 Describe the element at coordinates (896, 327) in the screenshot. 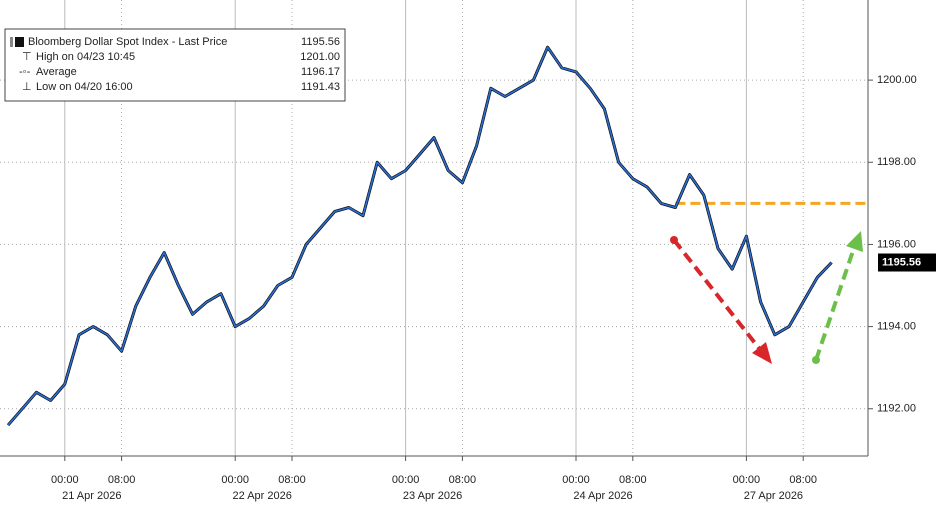

I see `y-tick-label: 1194.00` at that location.